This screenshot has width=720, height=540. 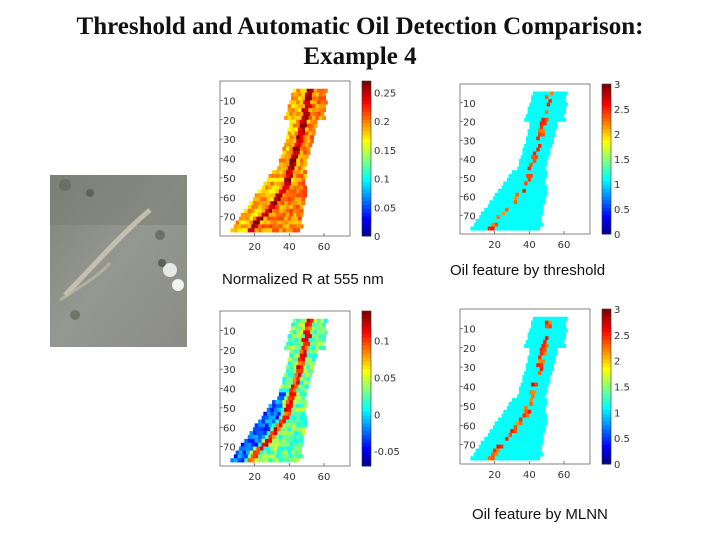 What do you see at coordinates (617, 85) in the screenshot?
I see `colorbar-tick-label: 3` at bounding box center [617, 85].